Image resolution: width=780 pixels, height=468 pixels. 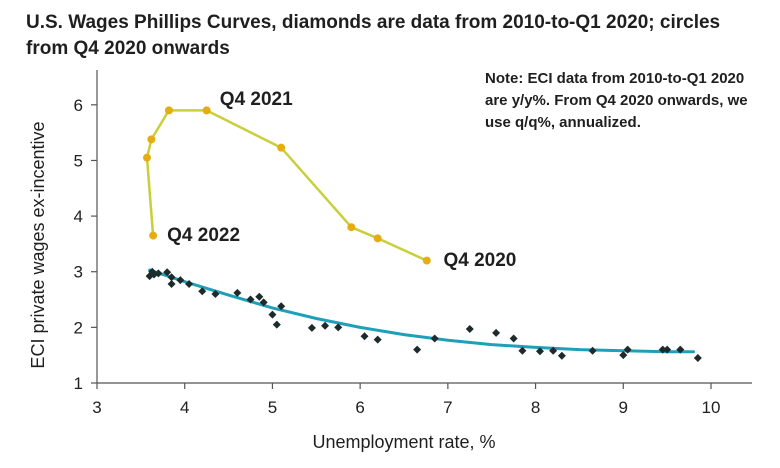 I want to click on fit-curve-line, so click(x=421, y=311).